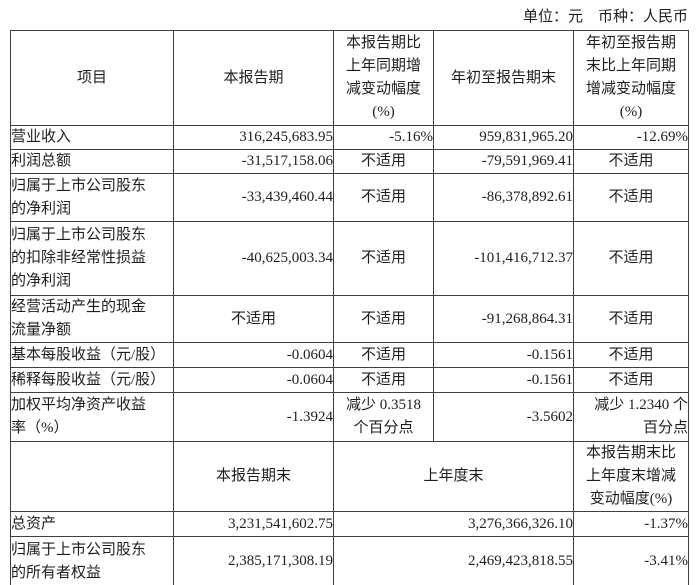  Describe the element at coordinates (503, 78) in the screenshot. I see `header-ytd: 年初至报告期末` at that location.